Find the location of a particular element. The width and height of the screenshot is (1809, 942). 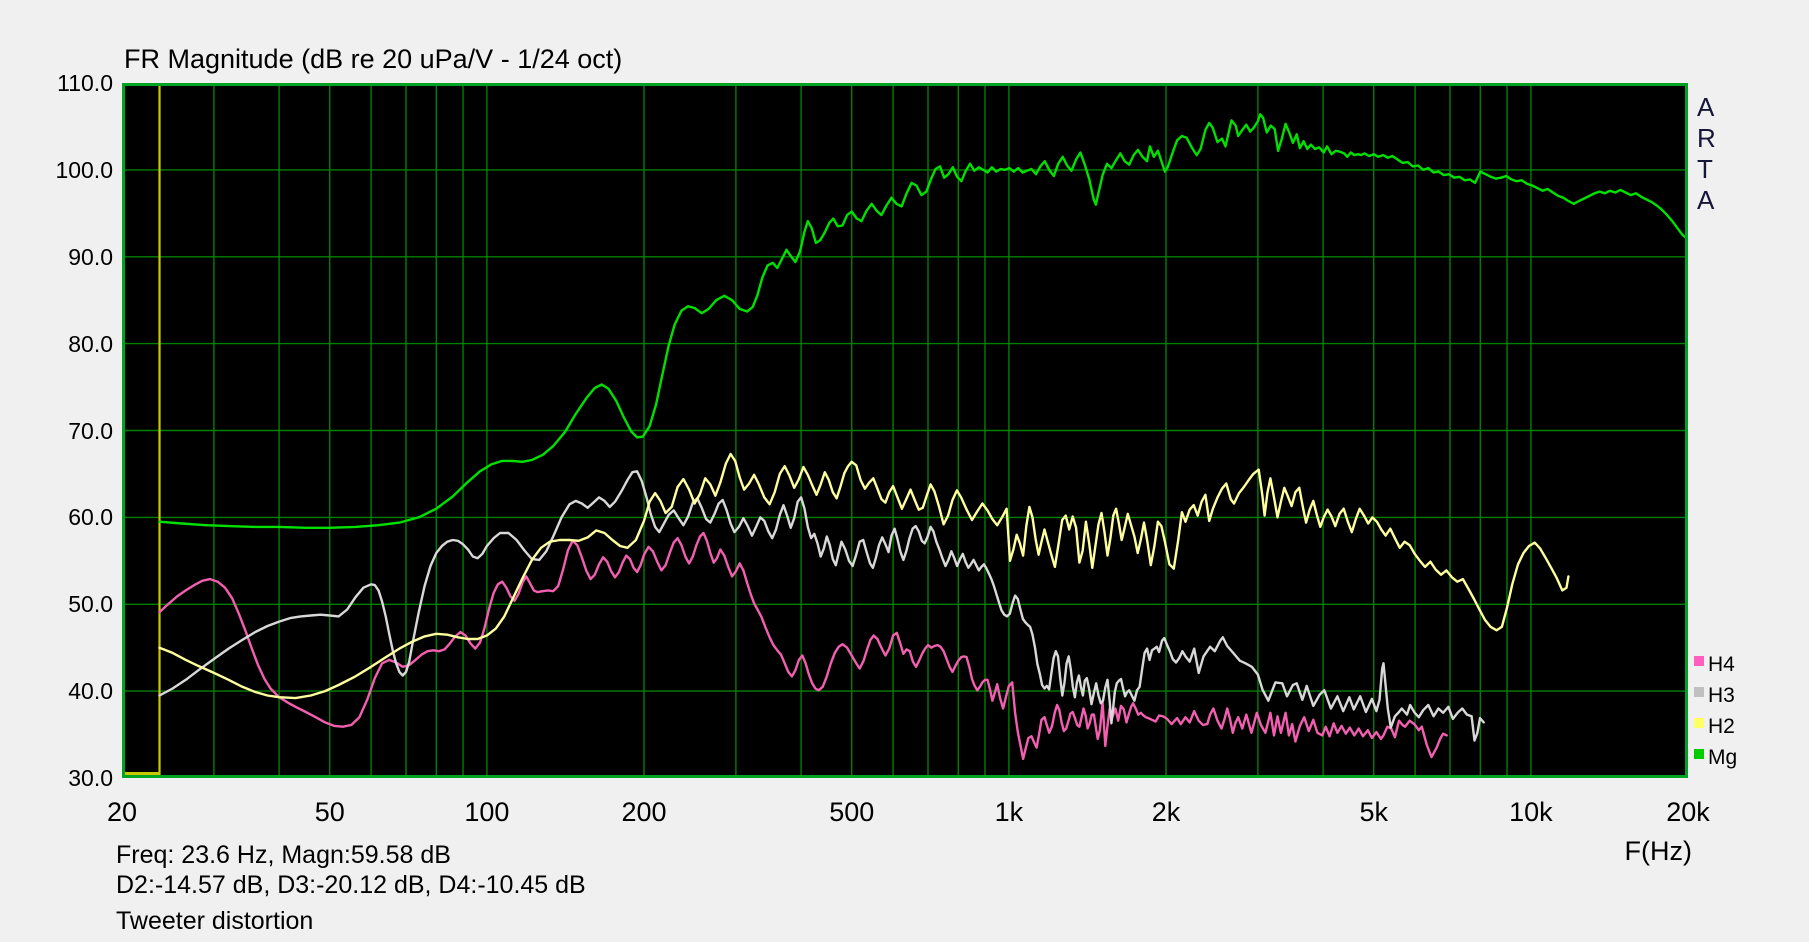

legend-swatch-h4 is located at coordinates (1699, 661).